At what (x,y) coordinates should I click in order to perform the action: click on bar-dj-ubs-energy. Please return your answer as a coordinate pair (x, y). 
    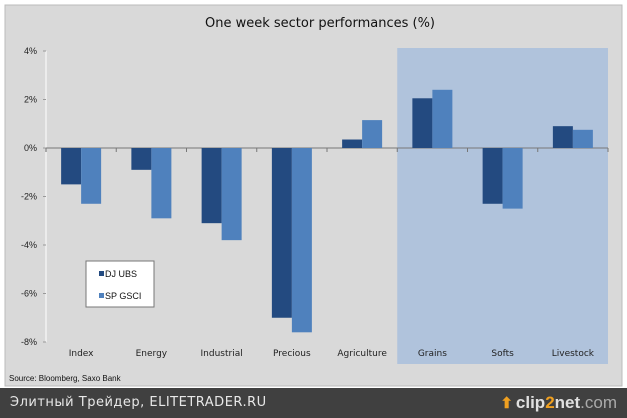
    Looking at the image, I should click on (141, 159).